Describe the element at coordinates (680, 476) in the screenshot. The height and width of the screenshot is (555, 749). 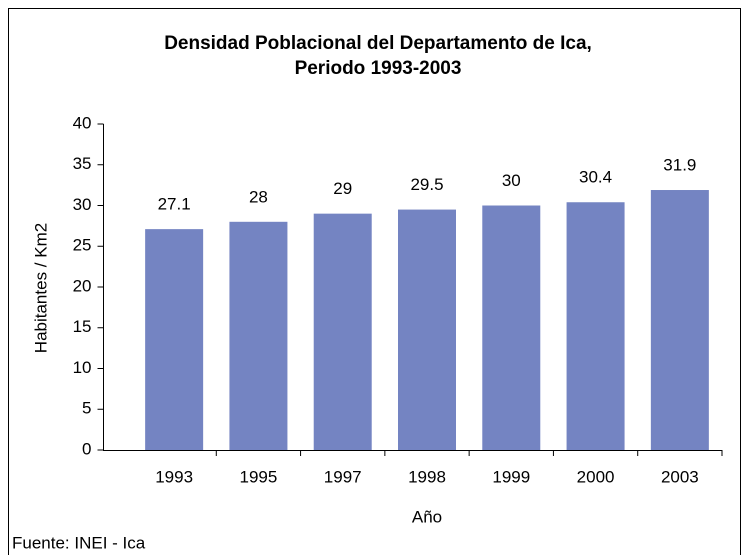
I see `x-tick-label: 2003` at that location.